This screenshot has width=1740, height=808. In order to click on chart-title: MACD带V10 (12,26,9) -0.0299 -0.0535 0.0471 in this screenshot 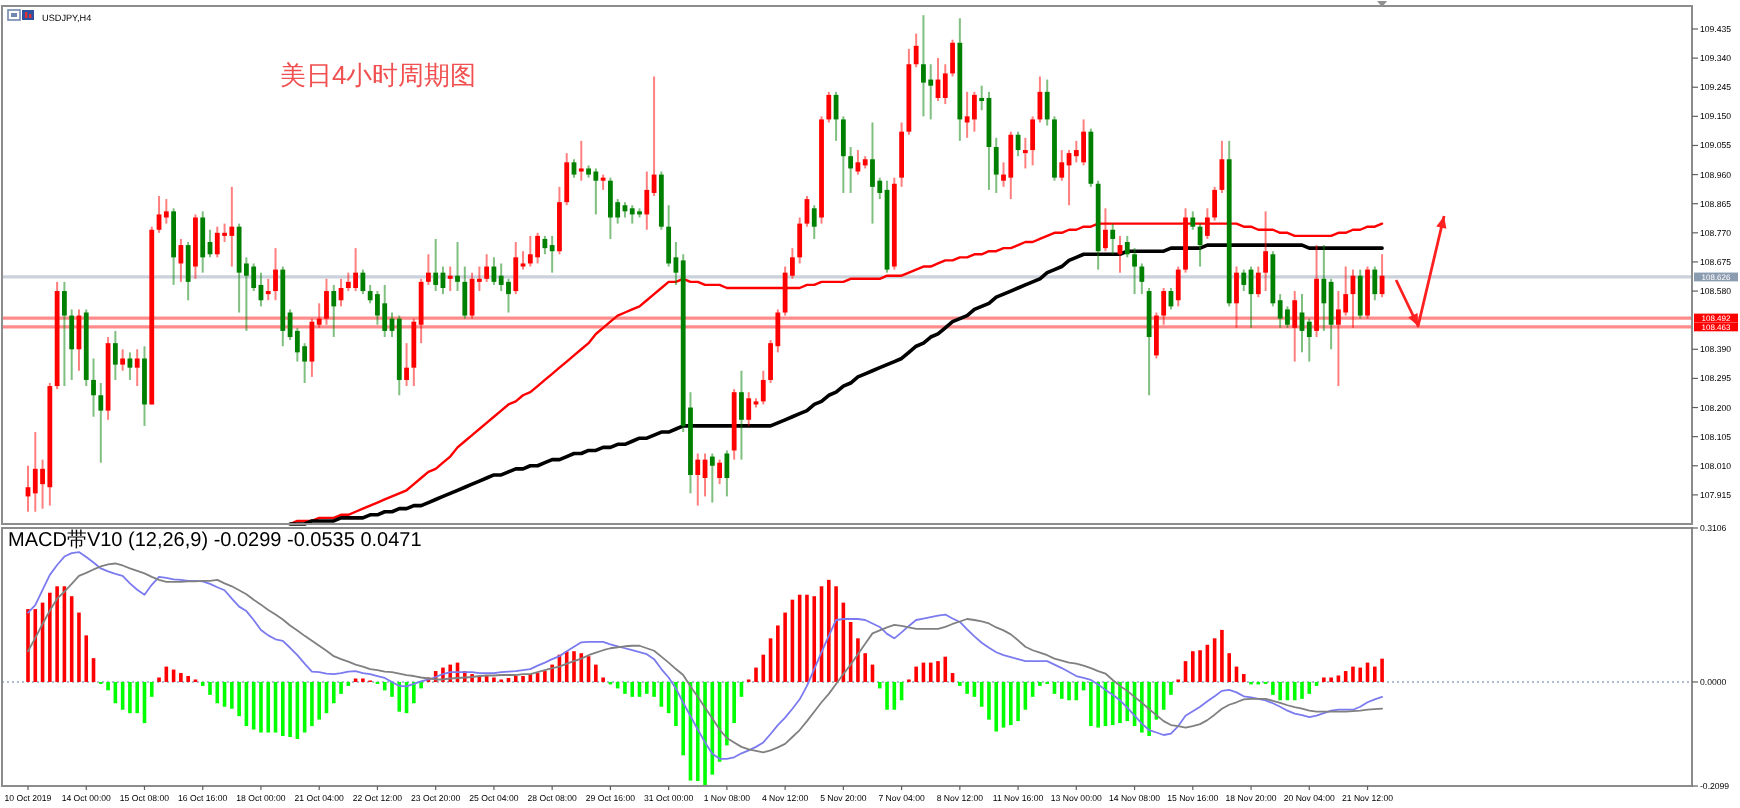, I will do `click(215, 540)`.